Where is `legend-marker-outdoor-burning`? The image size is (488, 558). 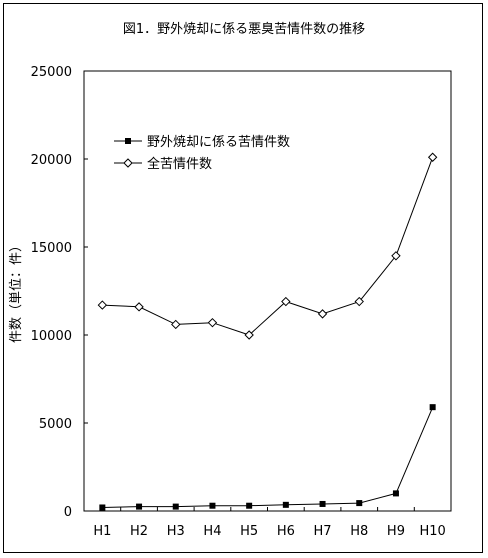
legend-marker-outdoor-burning is located at coordinates (128, 141).